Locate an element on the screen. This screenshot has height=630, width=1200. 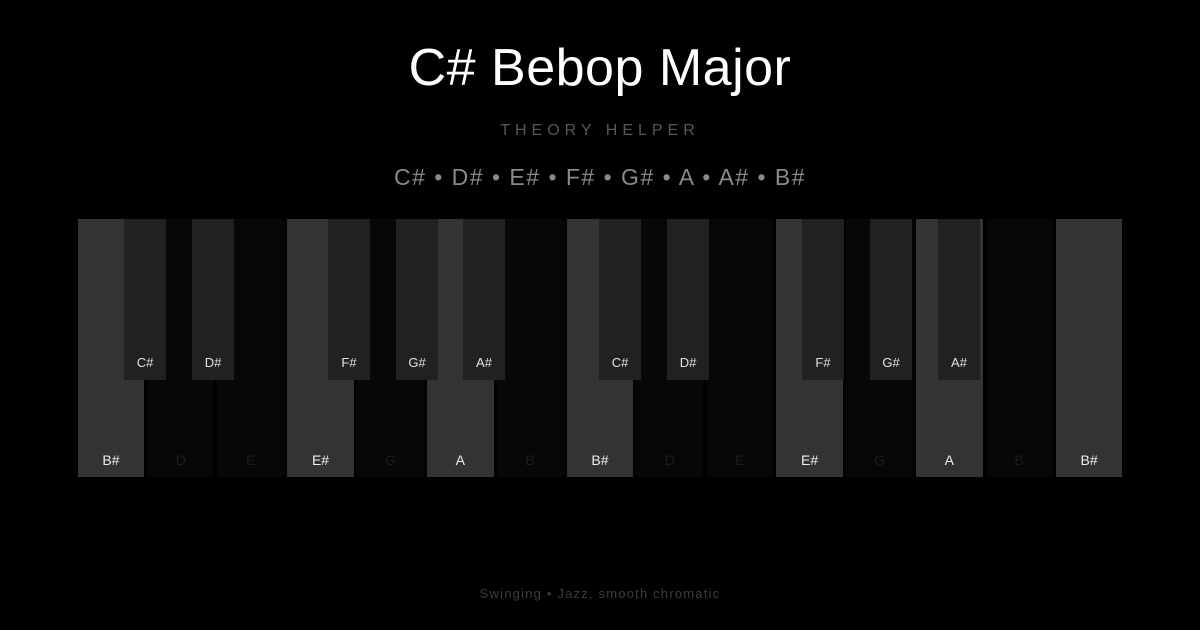
black-key-asharp-4: A# is located at coordinates (484, 299).